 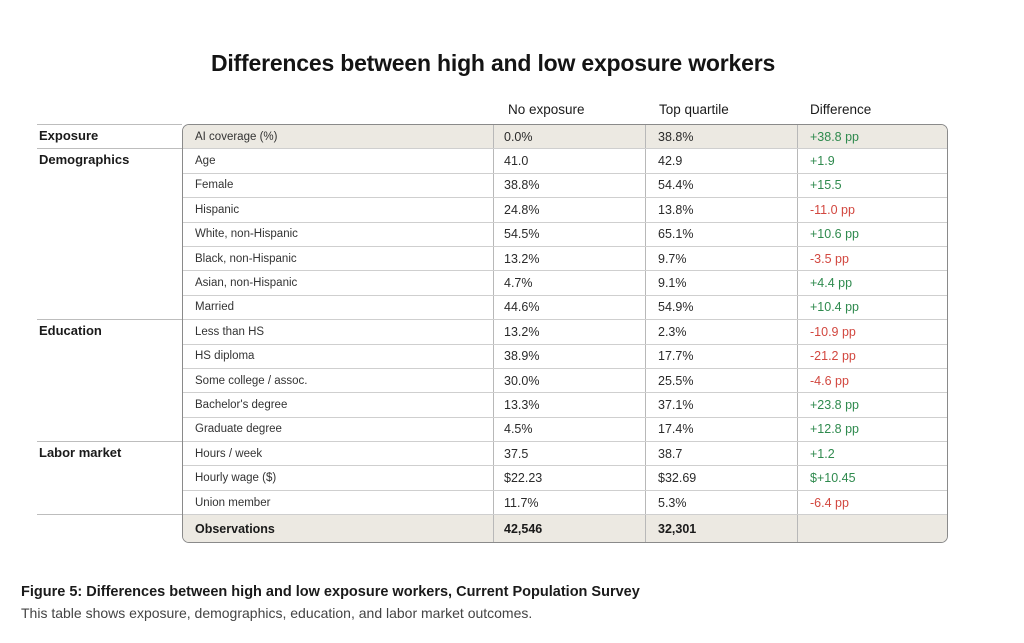 I want to click on cell-difference: $+10.45, so click(x=833, y=478).